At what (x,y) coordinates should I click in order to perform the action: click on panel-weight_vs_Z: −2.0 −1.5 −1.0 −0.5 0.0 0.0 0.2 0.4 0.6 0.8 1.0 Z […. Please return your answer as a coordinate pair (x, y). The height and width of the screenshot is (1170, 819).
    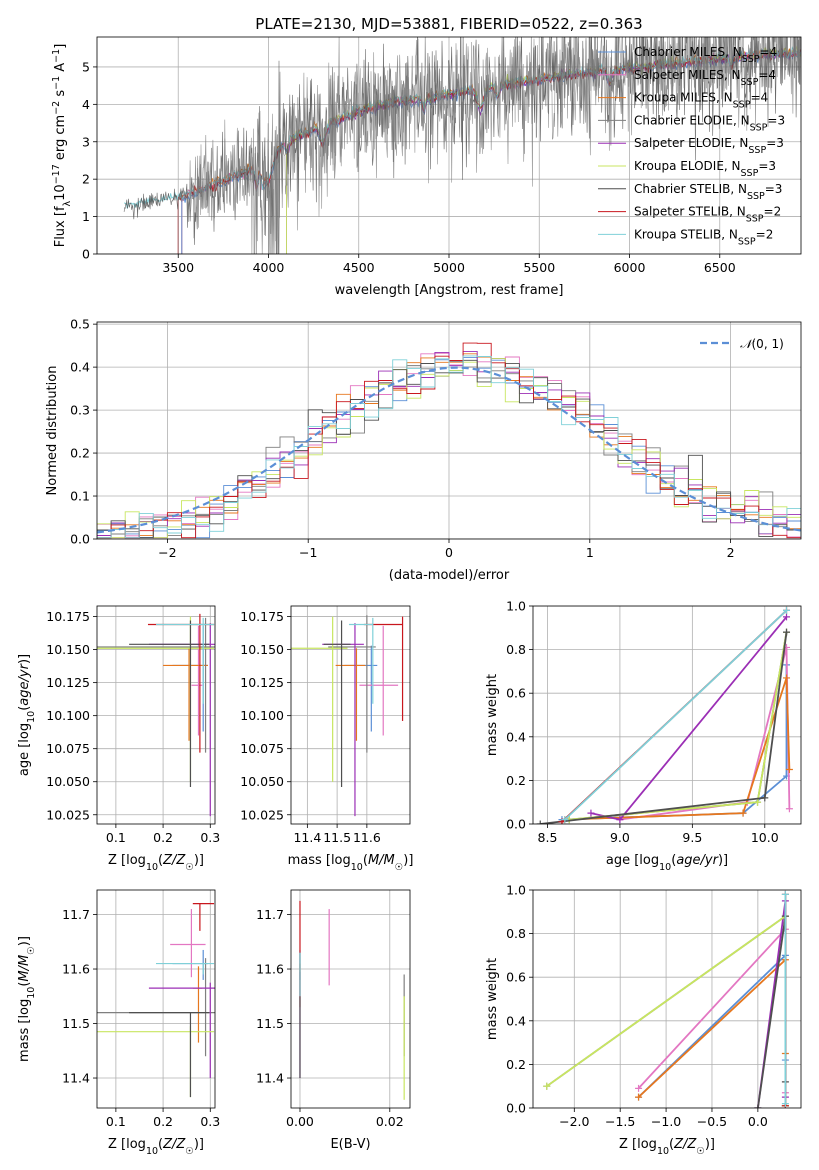
    Looking at the image, I should click on (643, 1020).